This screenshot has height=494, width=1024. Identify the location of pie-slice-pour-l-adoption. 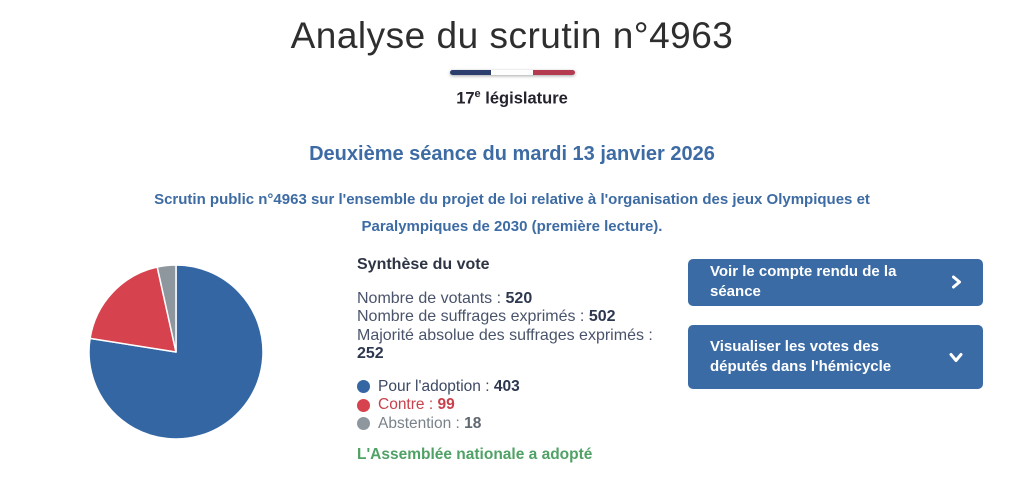
(176, 351).